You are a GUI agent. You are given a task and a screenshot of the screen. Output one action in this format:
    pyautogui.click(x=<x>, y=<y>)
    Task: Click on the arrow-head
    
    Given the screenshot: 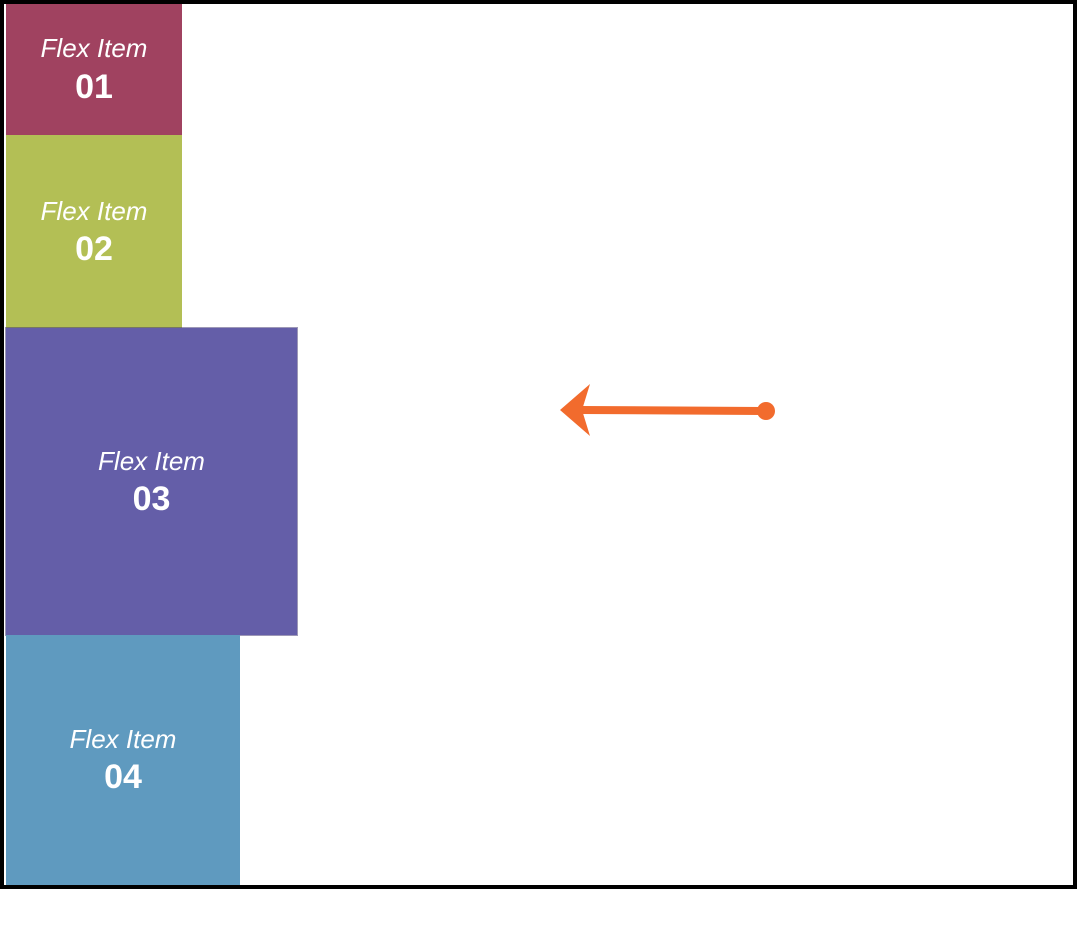 What is the action you would take?
    pyautogui.click(x=575, y=410)
    